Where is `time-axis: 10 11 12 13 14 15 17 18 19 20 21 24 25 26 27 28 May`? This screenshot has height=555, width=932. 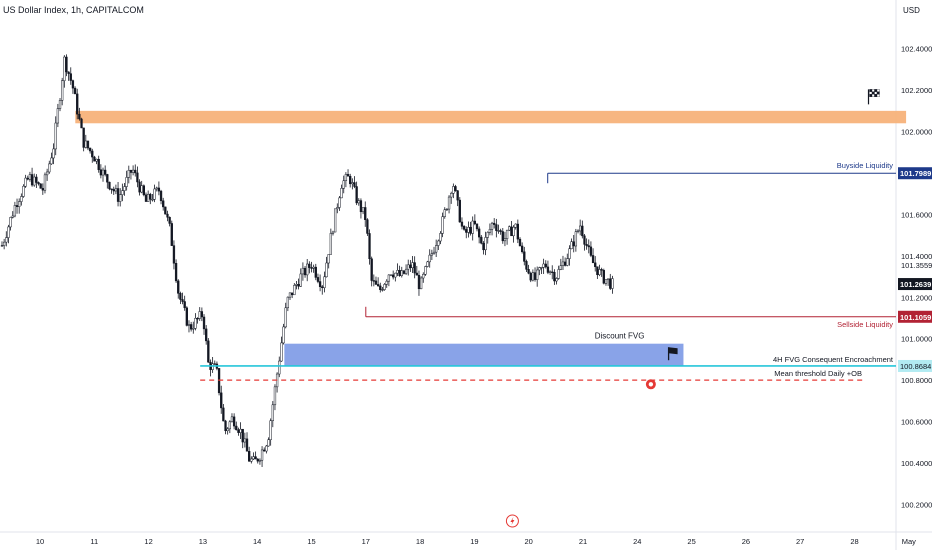 time-axis: 10 11 12 13 14 15 17 18 19 20 21 24 25 26 27 28 May is located at coordinates (476, 541).